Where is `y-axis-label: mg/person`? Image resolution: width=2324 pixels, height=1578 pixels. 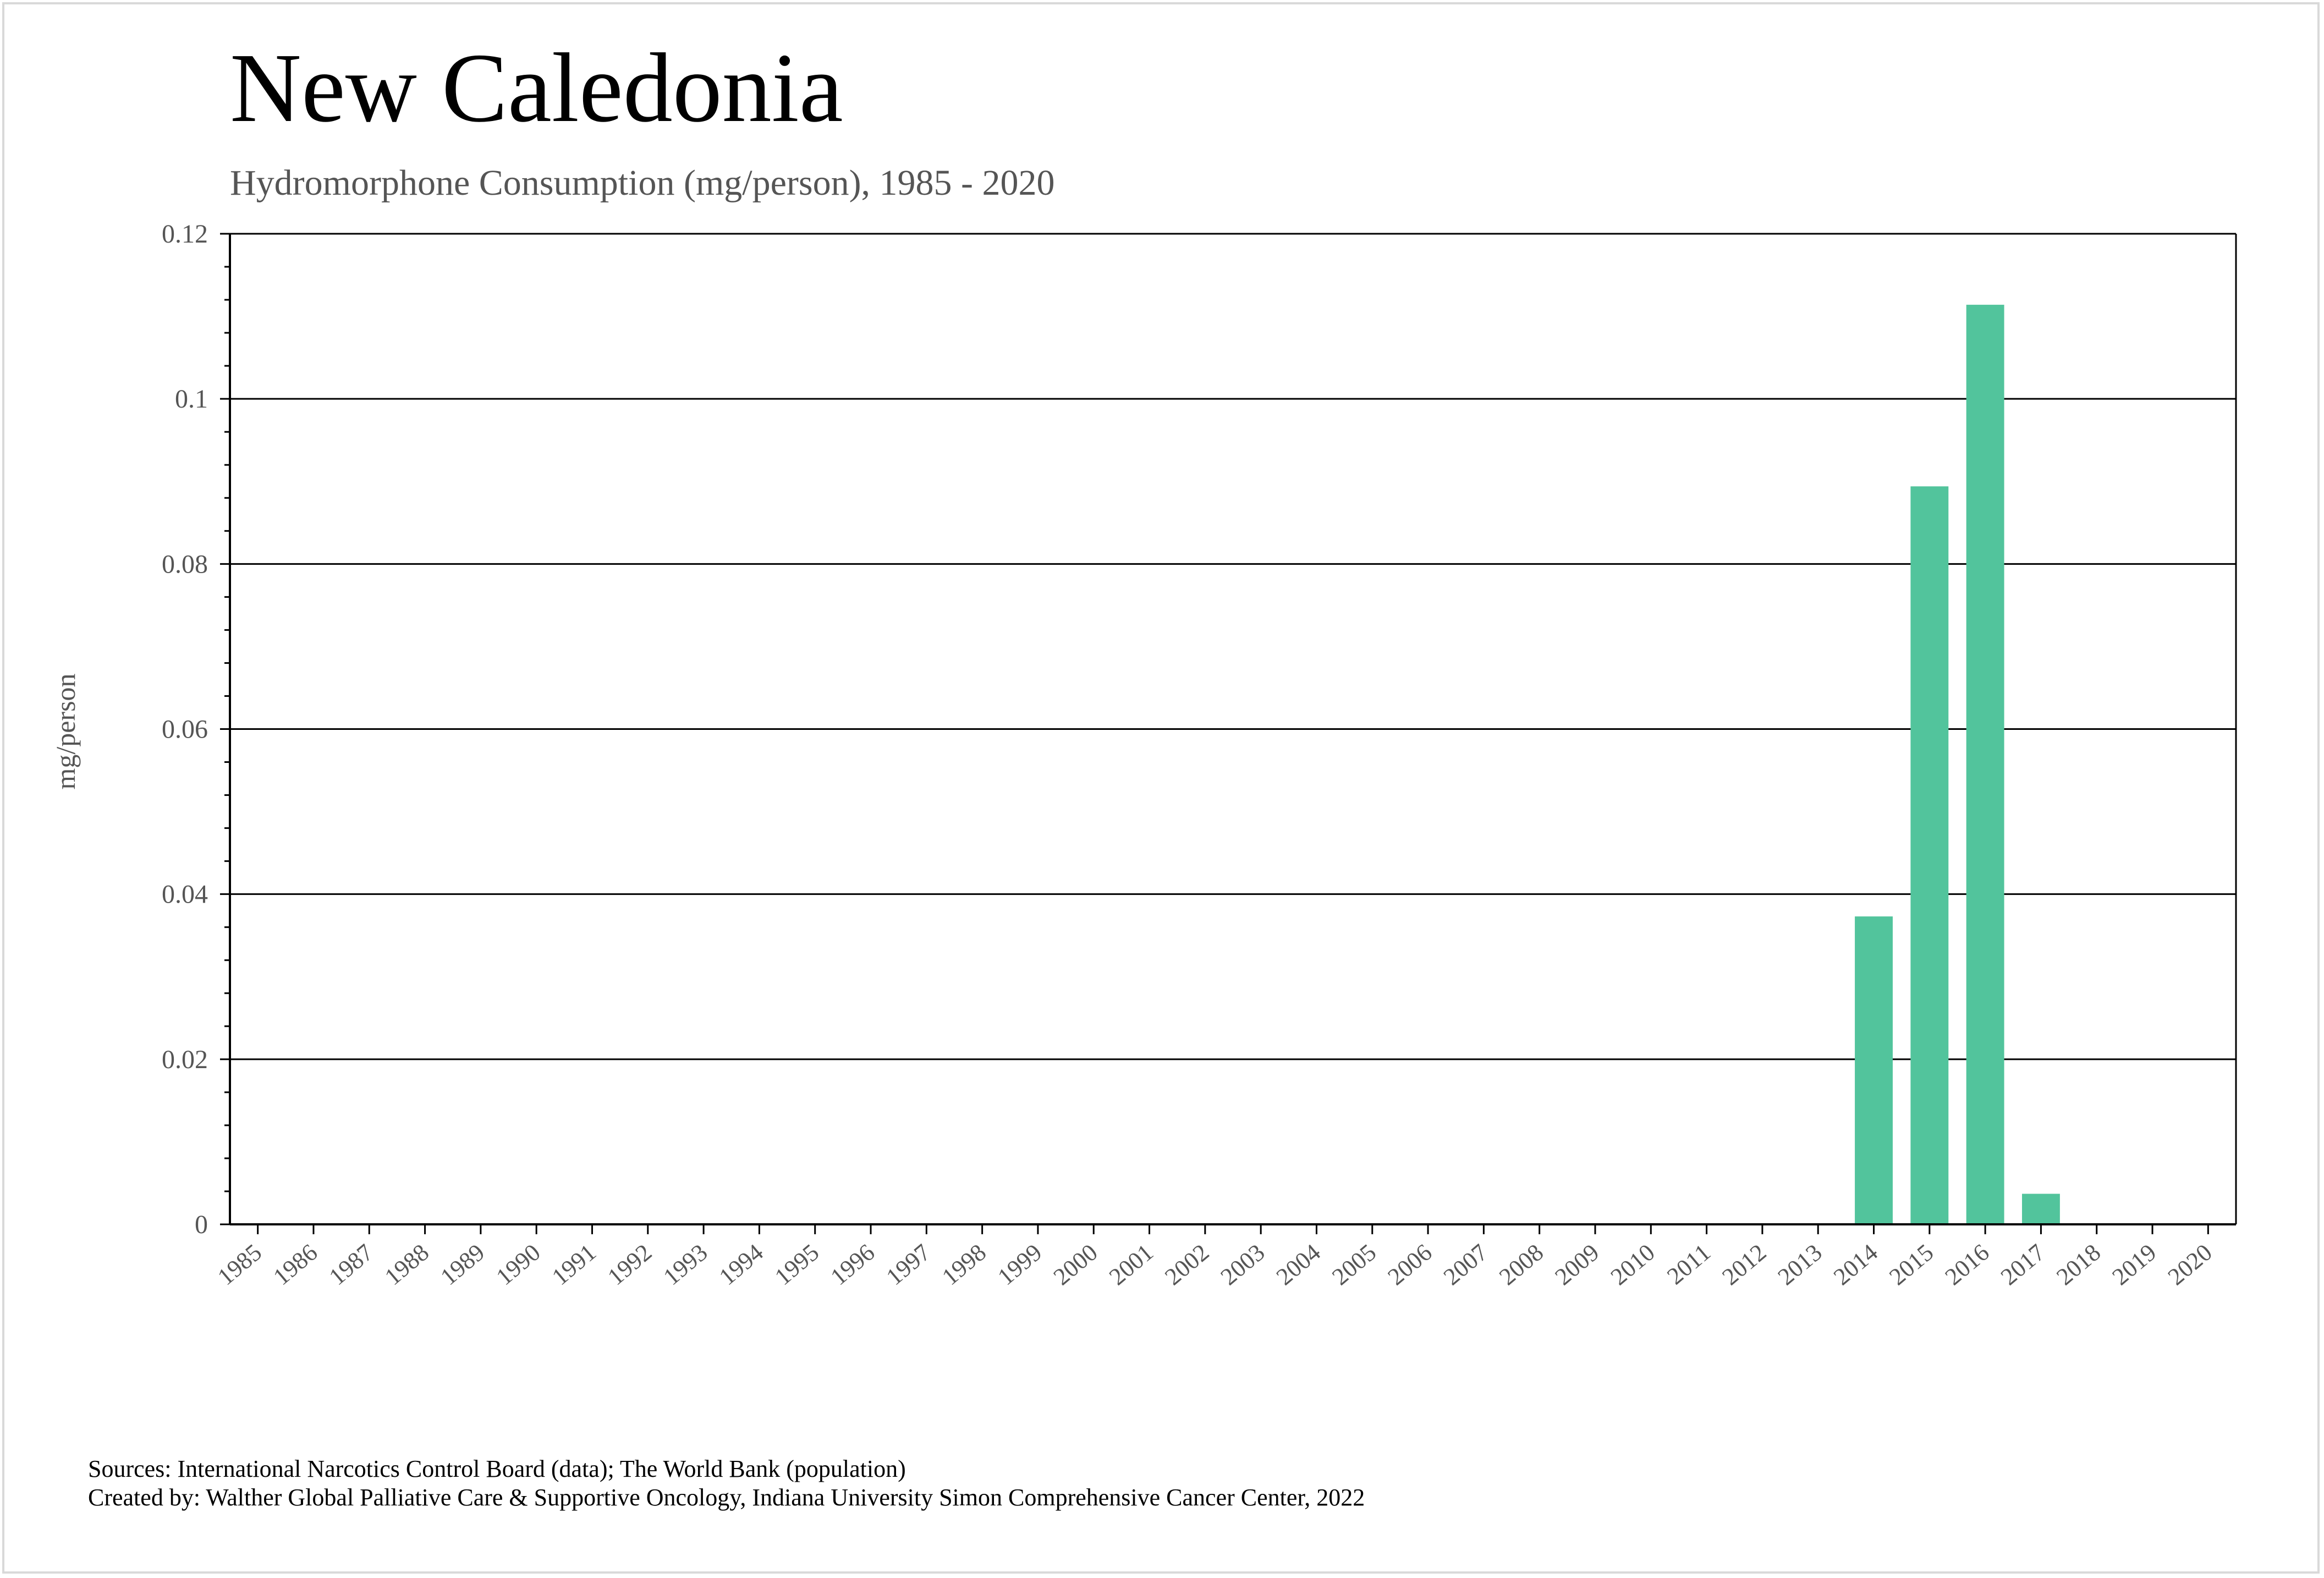
y-axis-label: mg/person is located at coordinates (65, 731).